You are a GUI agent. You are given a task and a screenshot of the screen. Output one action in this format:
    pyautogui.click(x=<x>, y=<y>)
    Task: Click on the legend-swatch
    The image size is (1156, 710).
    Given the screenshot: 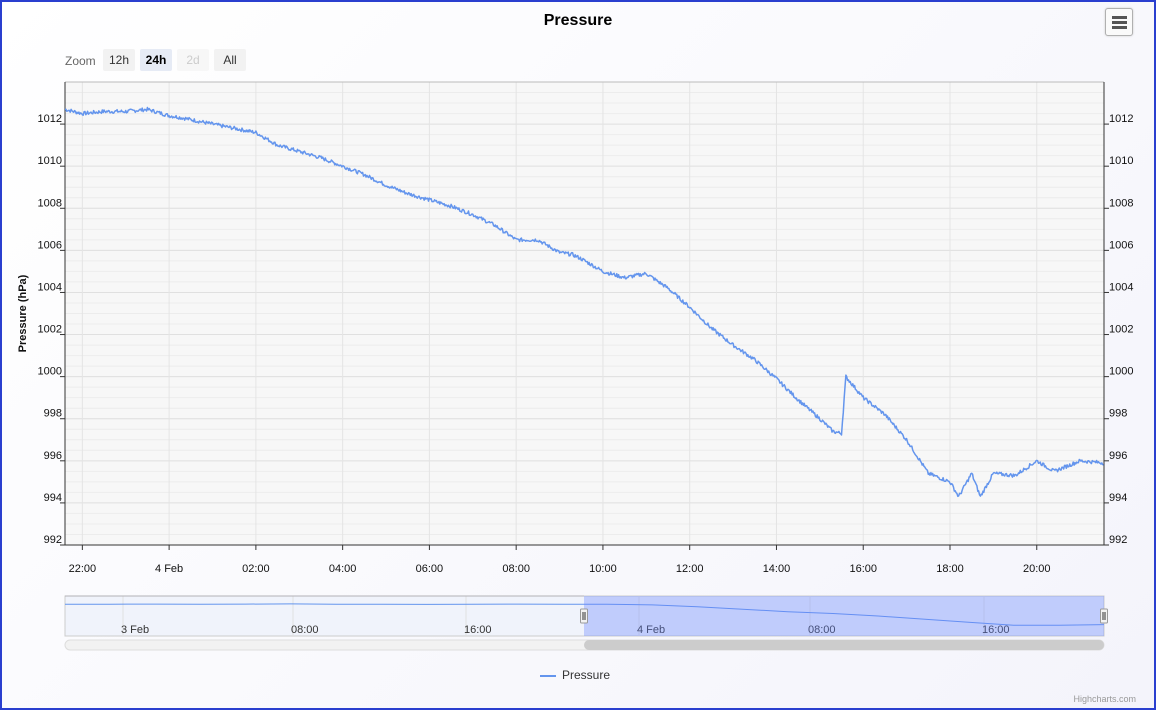 What is the action you would take?
    pyautogui.click(x=548, y=676)
    